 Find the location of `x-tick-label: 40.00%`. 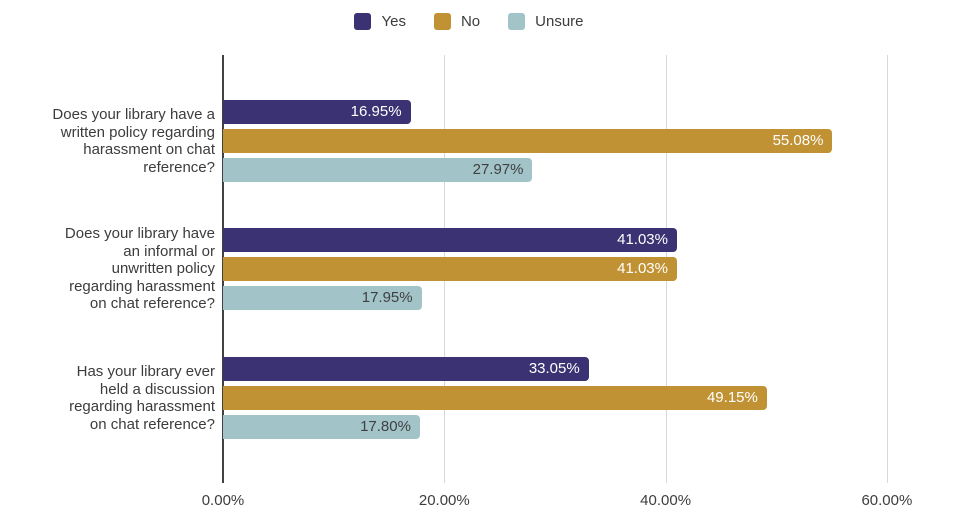

x-tick-label: 40.00% is located at coordinates (666, 500).